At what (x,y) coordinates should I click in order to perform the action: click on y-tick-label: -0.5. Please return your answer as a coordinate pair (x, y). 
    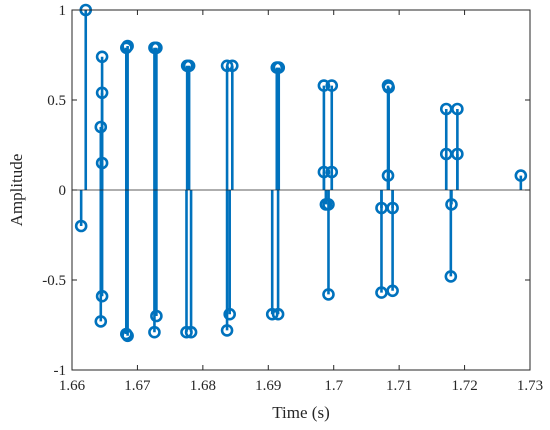
    Looking at the image, I should click on (54, 281).